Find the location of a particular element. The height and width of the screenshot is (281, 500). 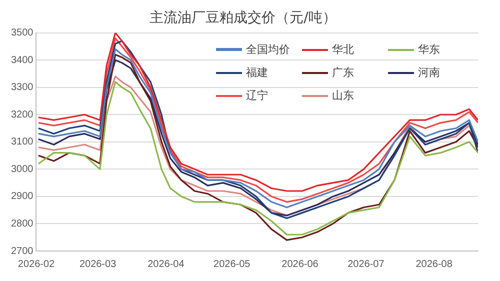

x-tick-label: 2026-05 is located at coordinates (232, 264).